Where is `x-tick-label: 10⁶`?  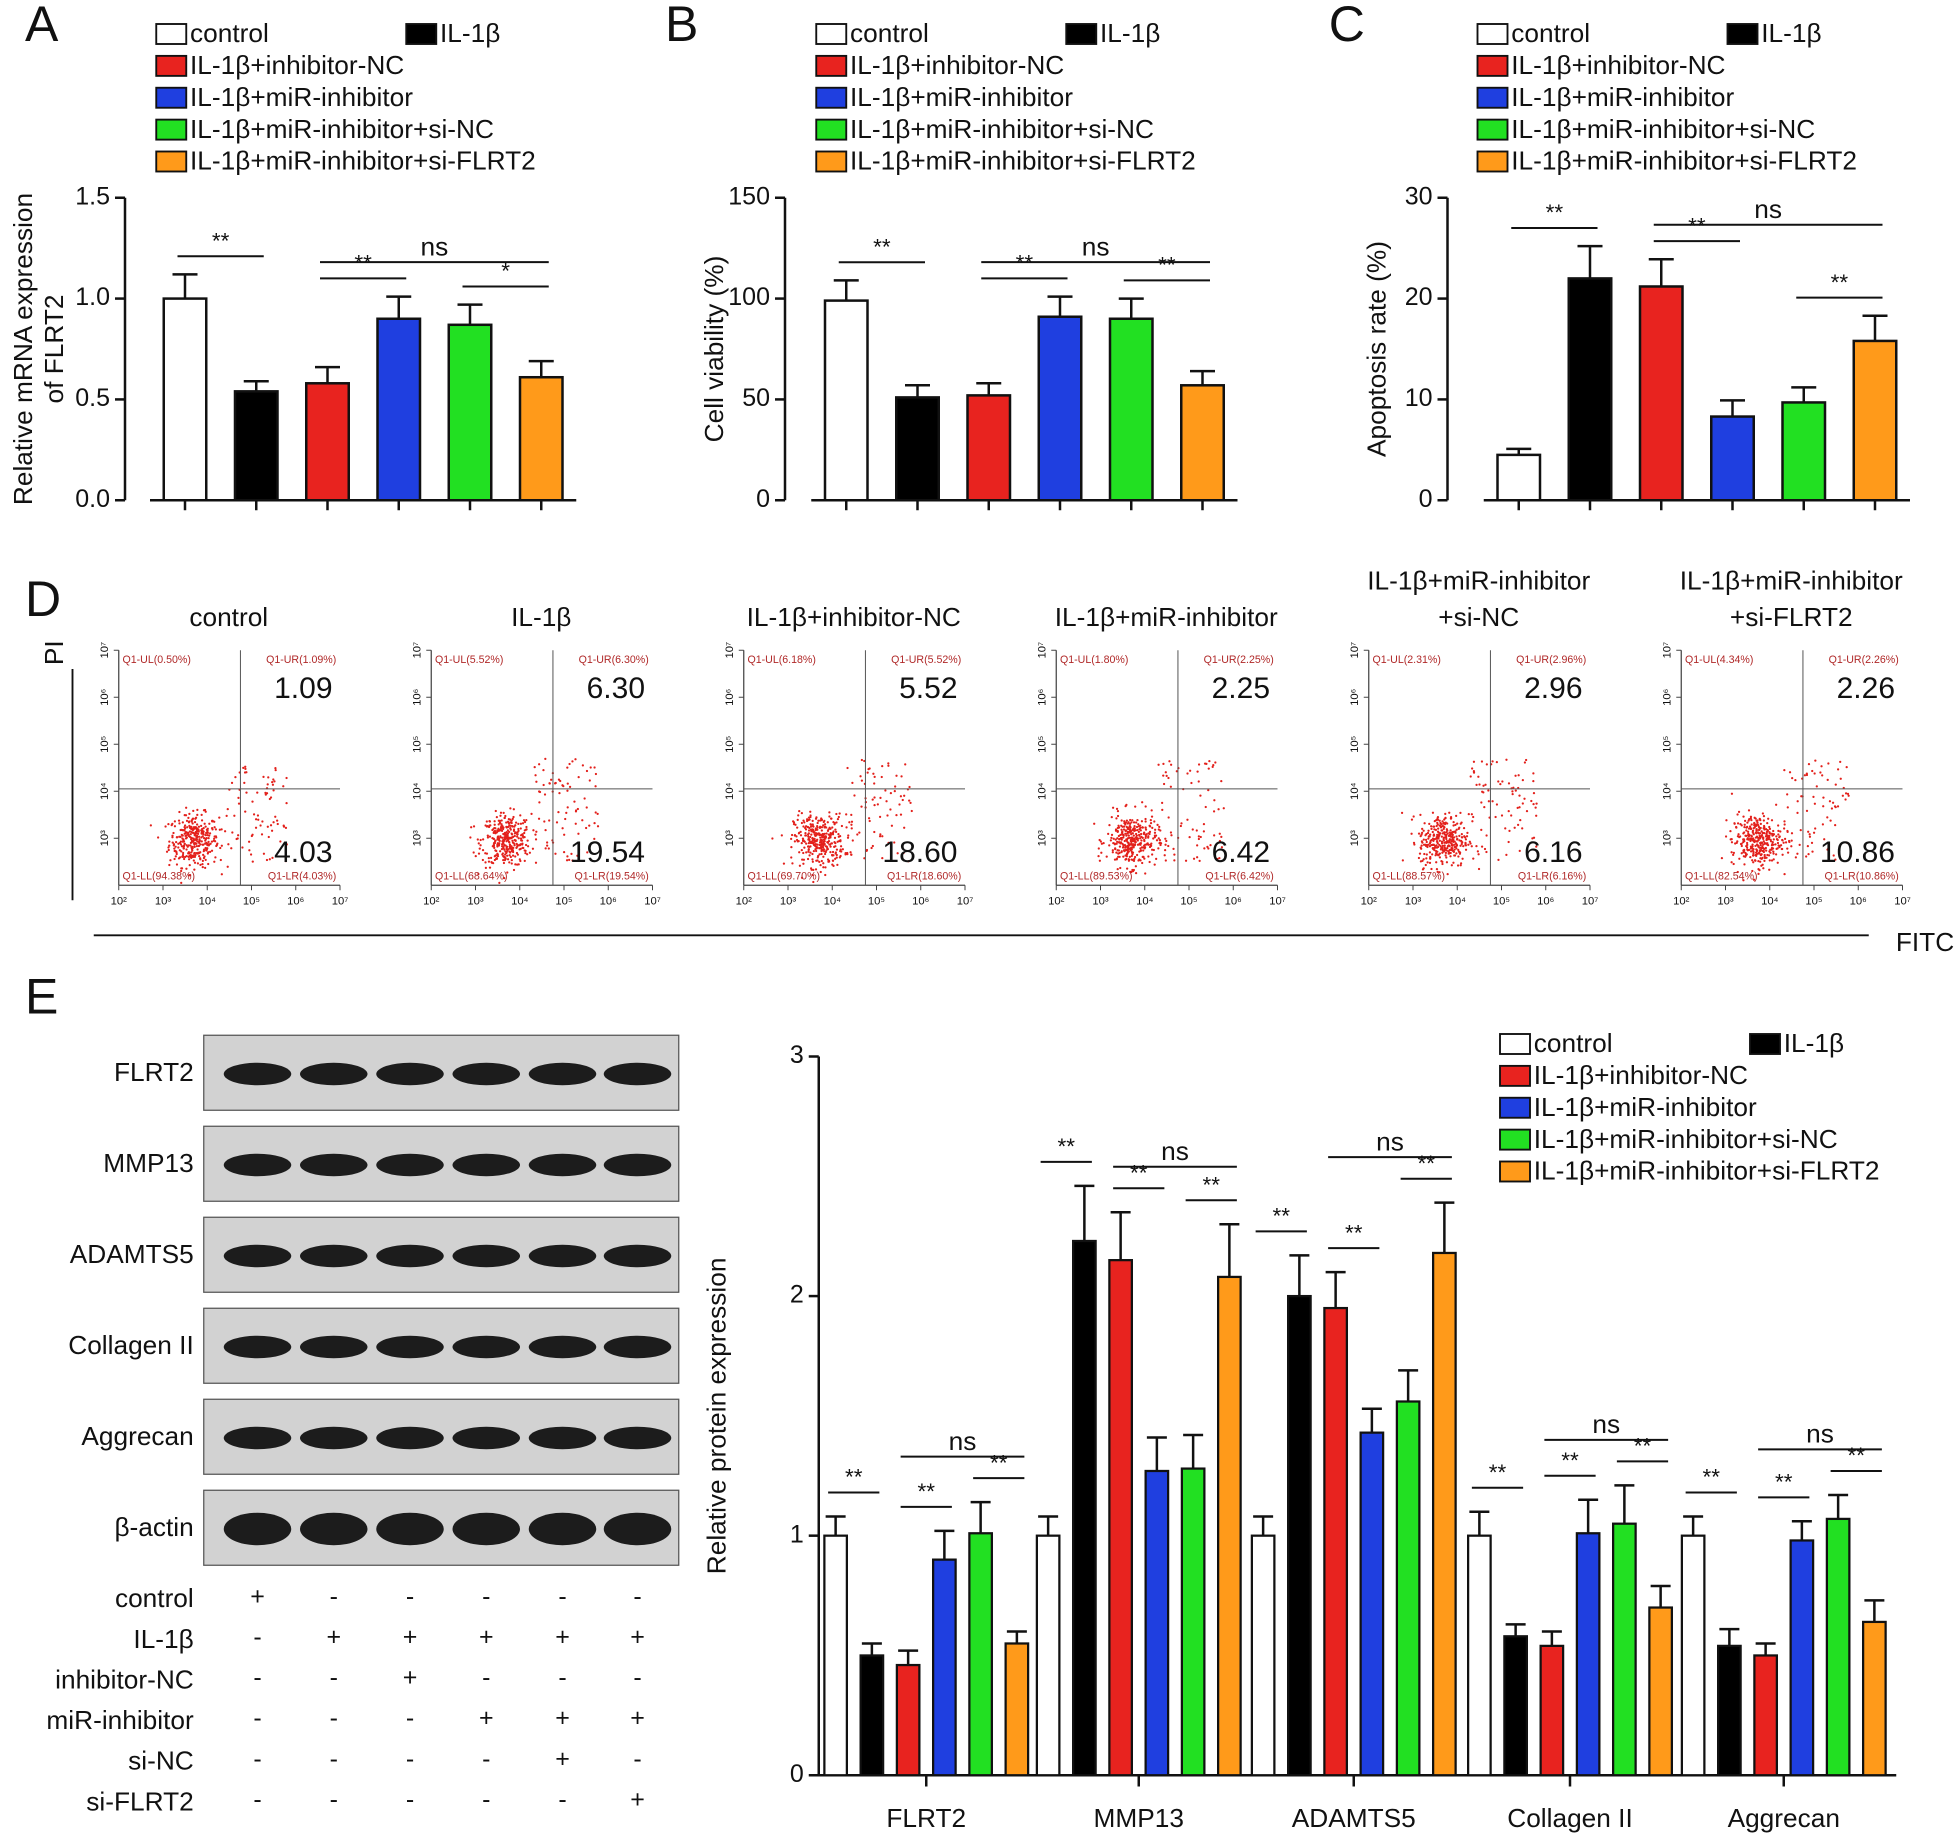
x-tick-label: 10⁶ is located at coordinates (1858, 901).